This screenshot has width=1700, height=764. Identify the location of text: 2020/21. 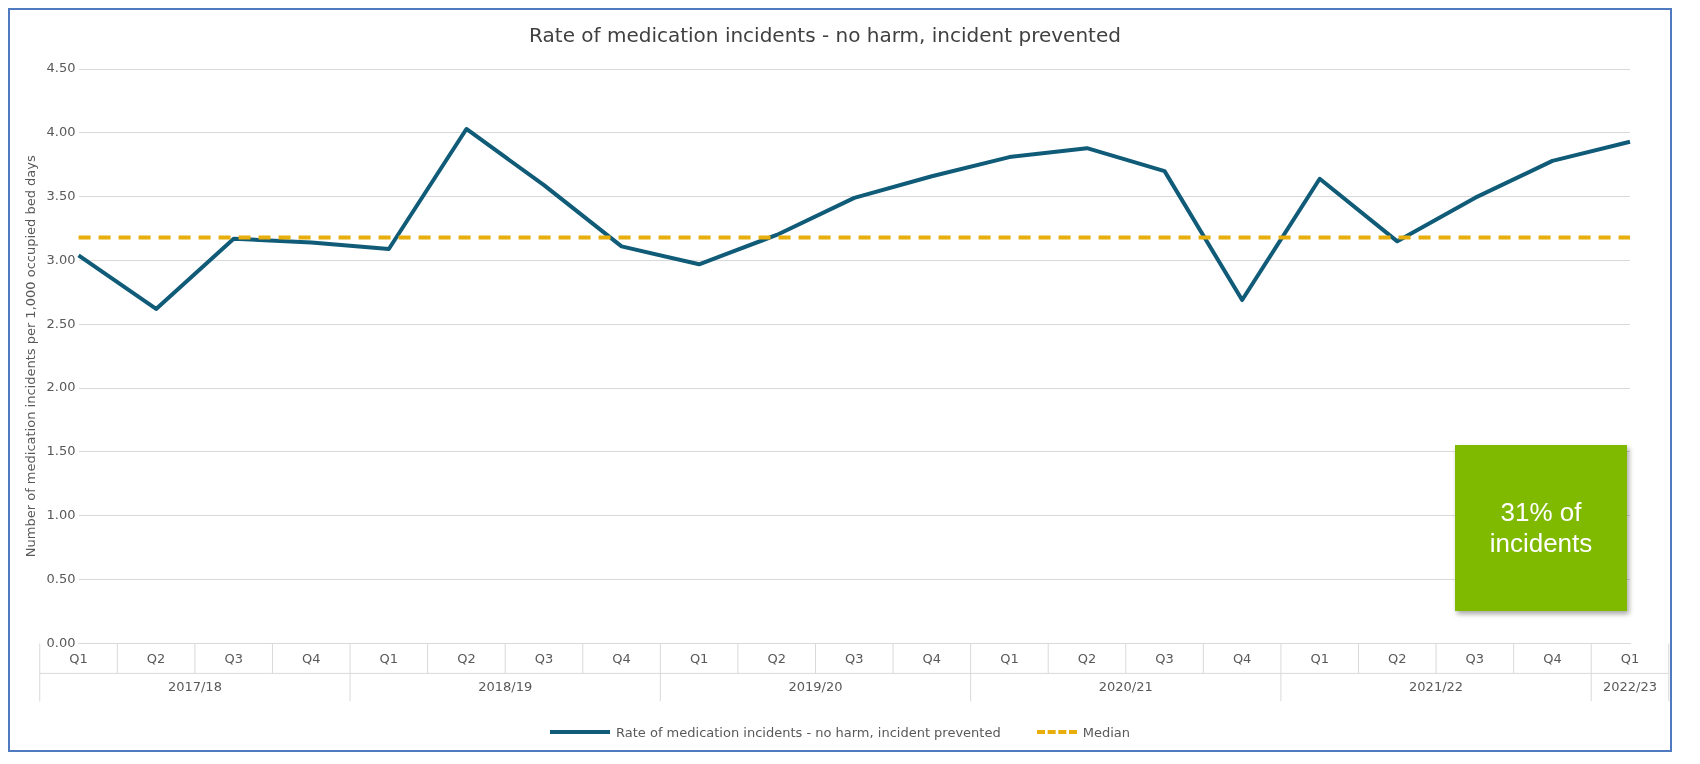
(1125, 686).